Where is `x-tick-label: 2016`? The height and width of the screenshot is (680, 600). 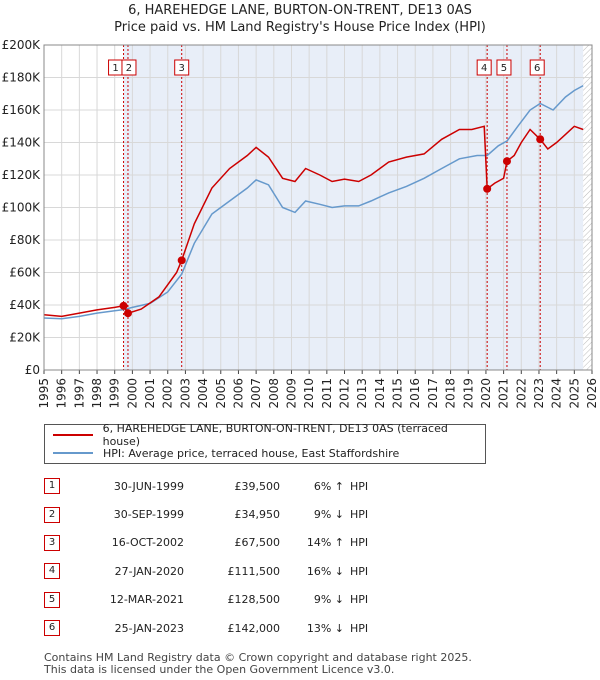
x-tick-label: 2016 is located at coordinates (415, 393).